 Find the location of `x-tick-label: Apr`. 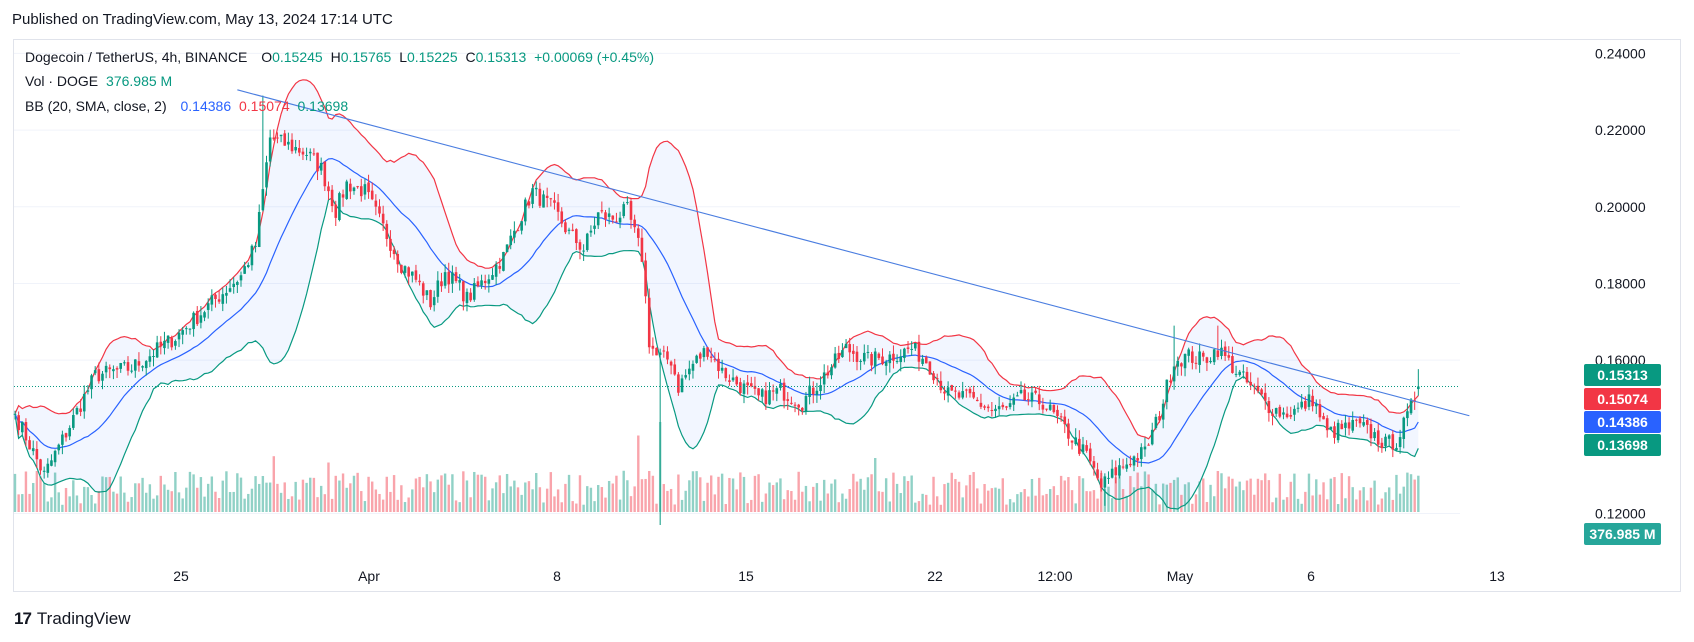

x-tick-label: Apr is located at coordinates (369, 576).